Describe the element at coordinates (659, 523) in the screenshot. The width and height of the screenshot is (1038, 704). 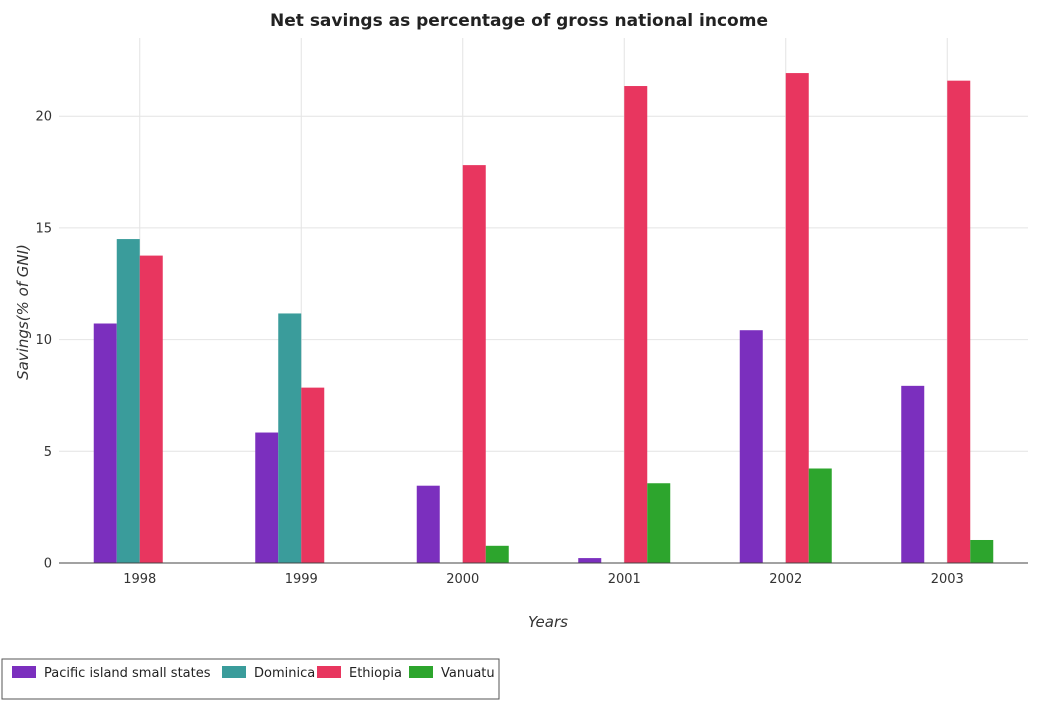
I see `bar-vanuatu-2001` at that location.